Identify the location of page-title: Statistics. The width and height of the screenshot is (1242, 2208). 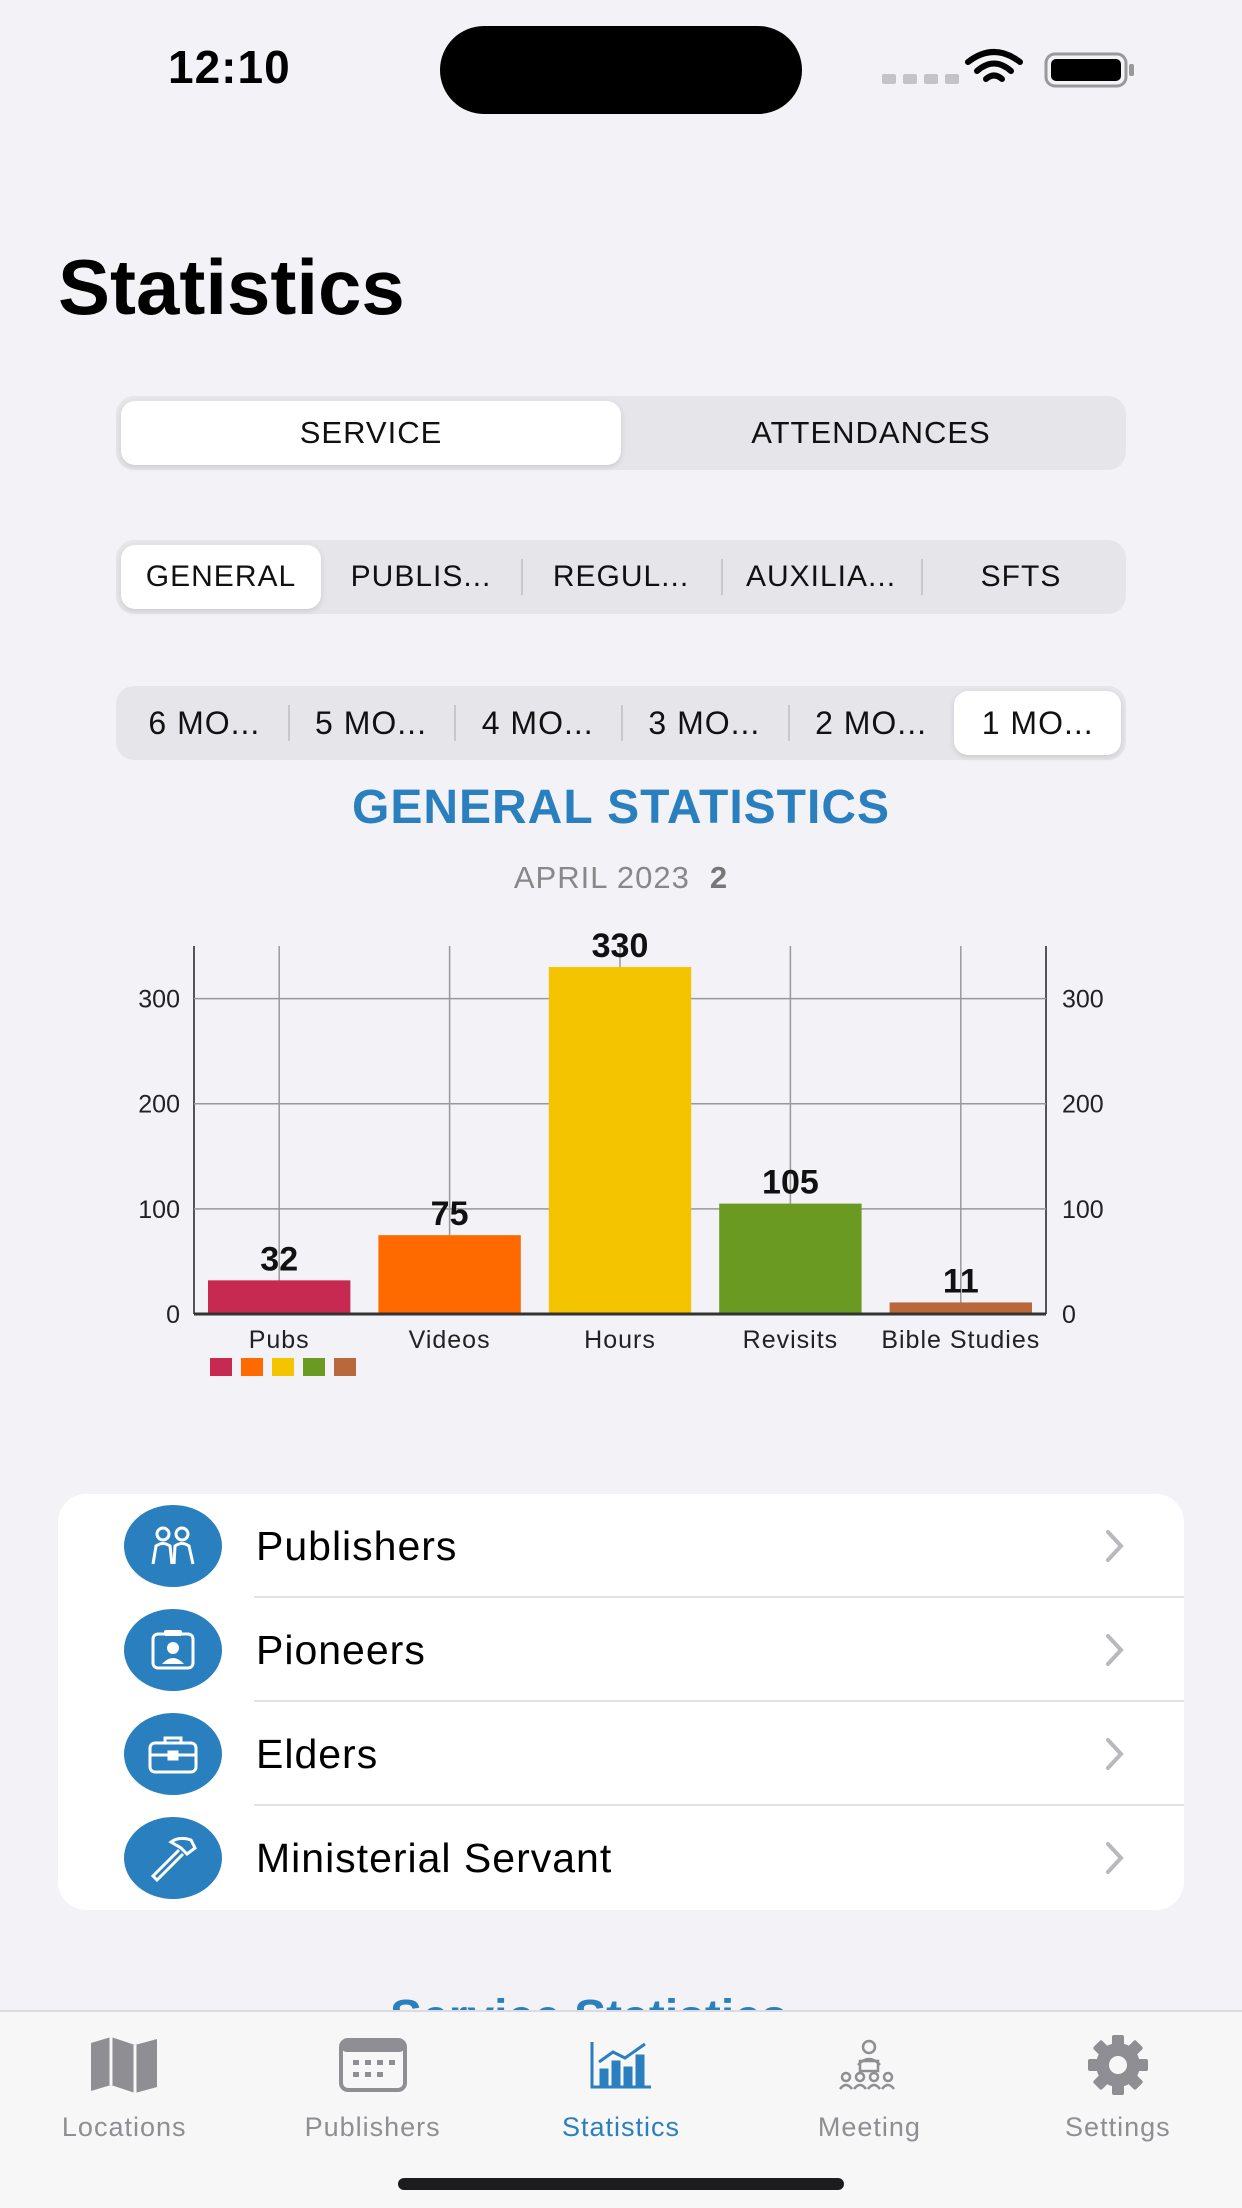
(231, 287).